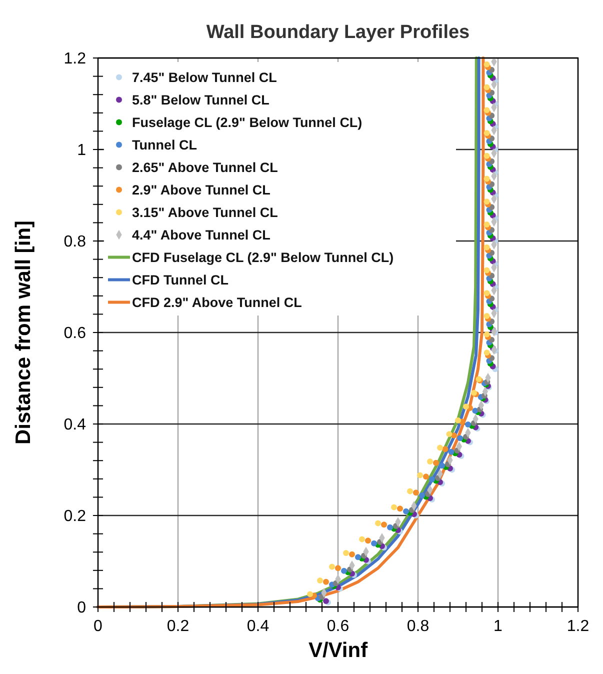  I want to click on y-tick-label: 0.4, so click(75, 425).